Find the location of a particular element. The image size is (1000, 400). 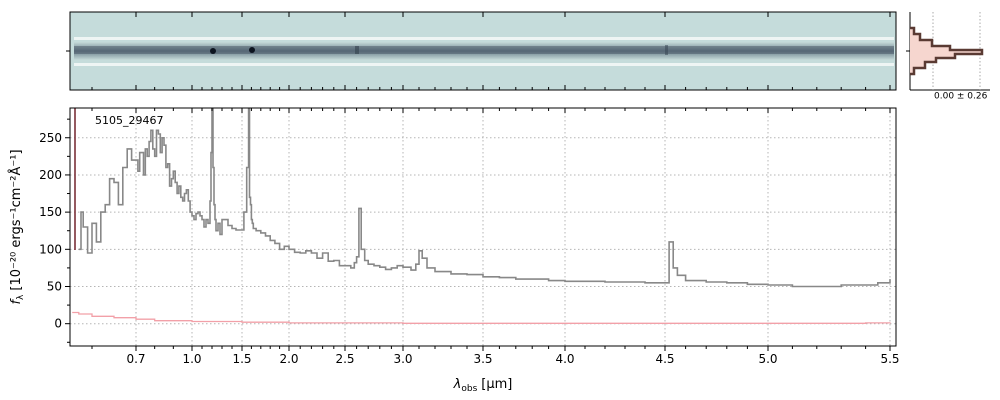

x-tick-label: 1.5 is located at coordinates (241, 359).